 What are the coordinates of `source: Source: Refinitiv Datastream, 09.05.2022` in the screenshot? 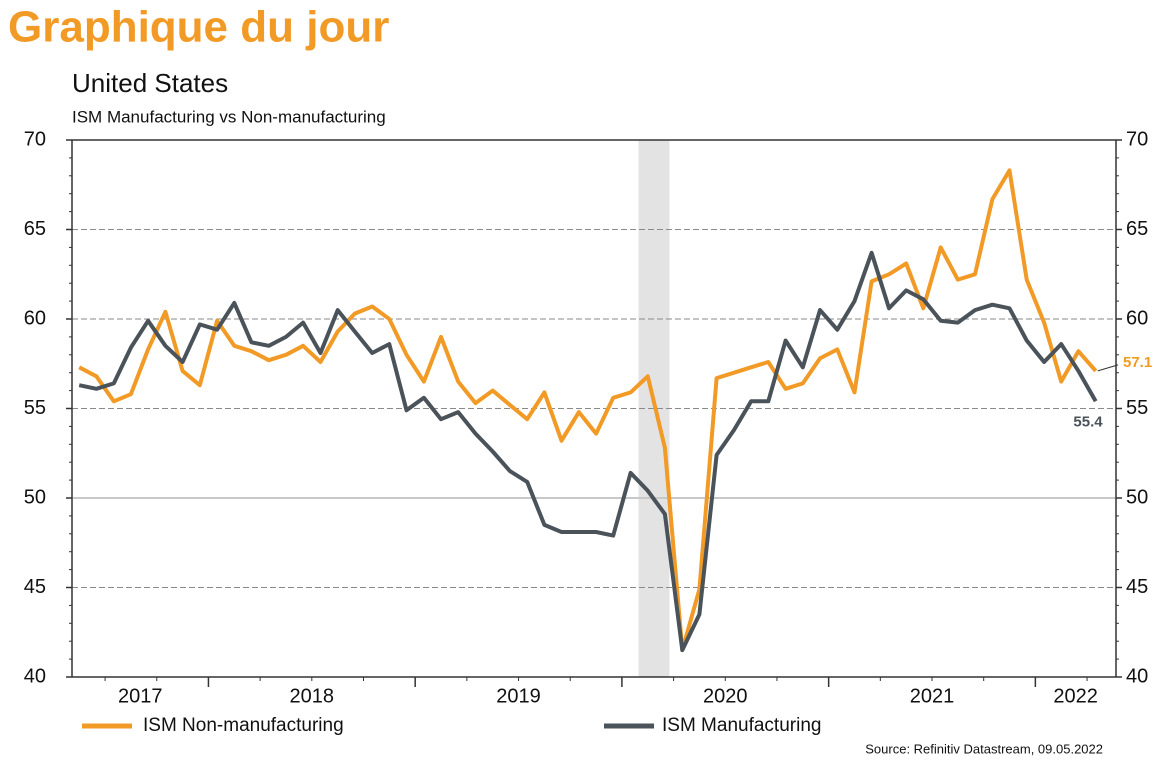 It's located at (984, 748).